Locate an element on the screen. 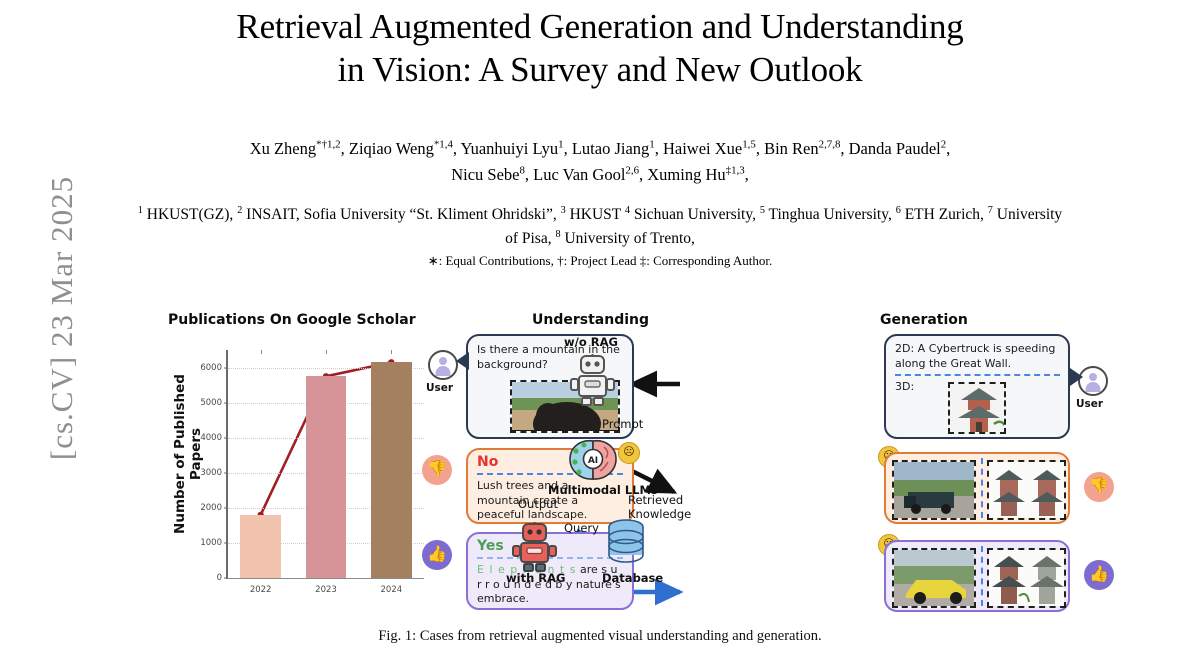 The width and height of the screenshot is (1200, 648). chart-y-tick-label: 6000 is located at coordinates (211, 367).